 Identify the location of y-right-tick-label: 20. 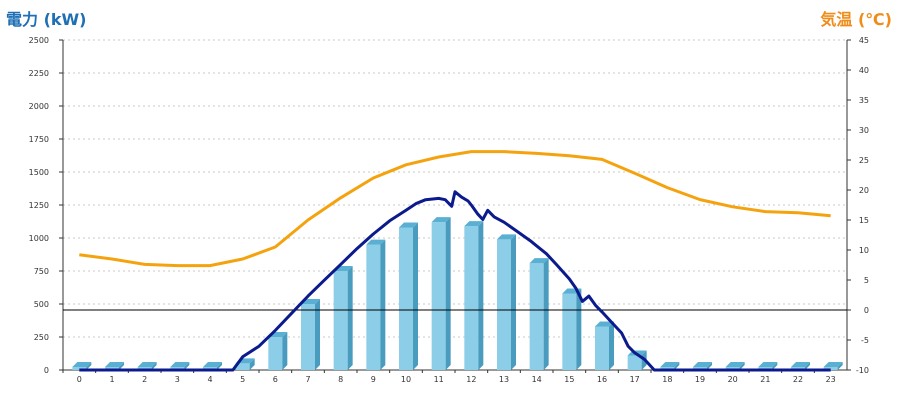
(864, 190).